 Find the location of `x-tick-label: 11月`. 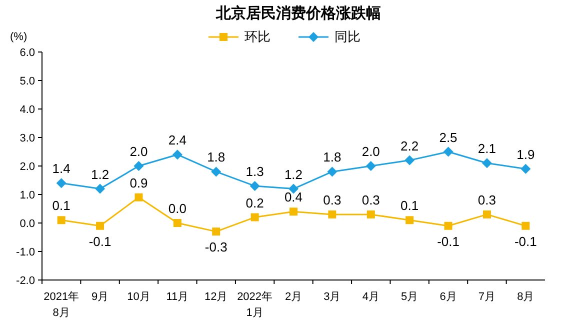

x-tick-label: 11月 is located at coordinates (177, 297).